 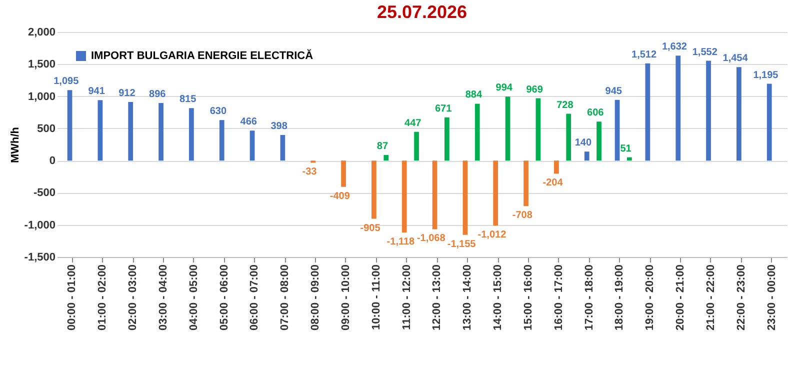 What do you see at coordinates (133, 297) in the screenshot?
I see `x-tick-label: 02:00 - 03:00` at bounding box center [133, 297].